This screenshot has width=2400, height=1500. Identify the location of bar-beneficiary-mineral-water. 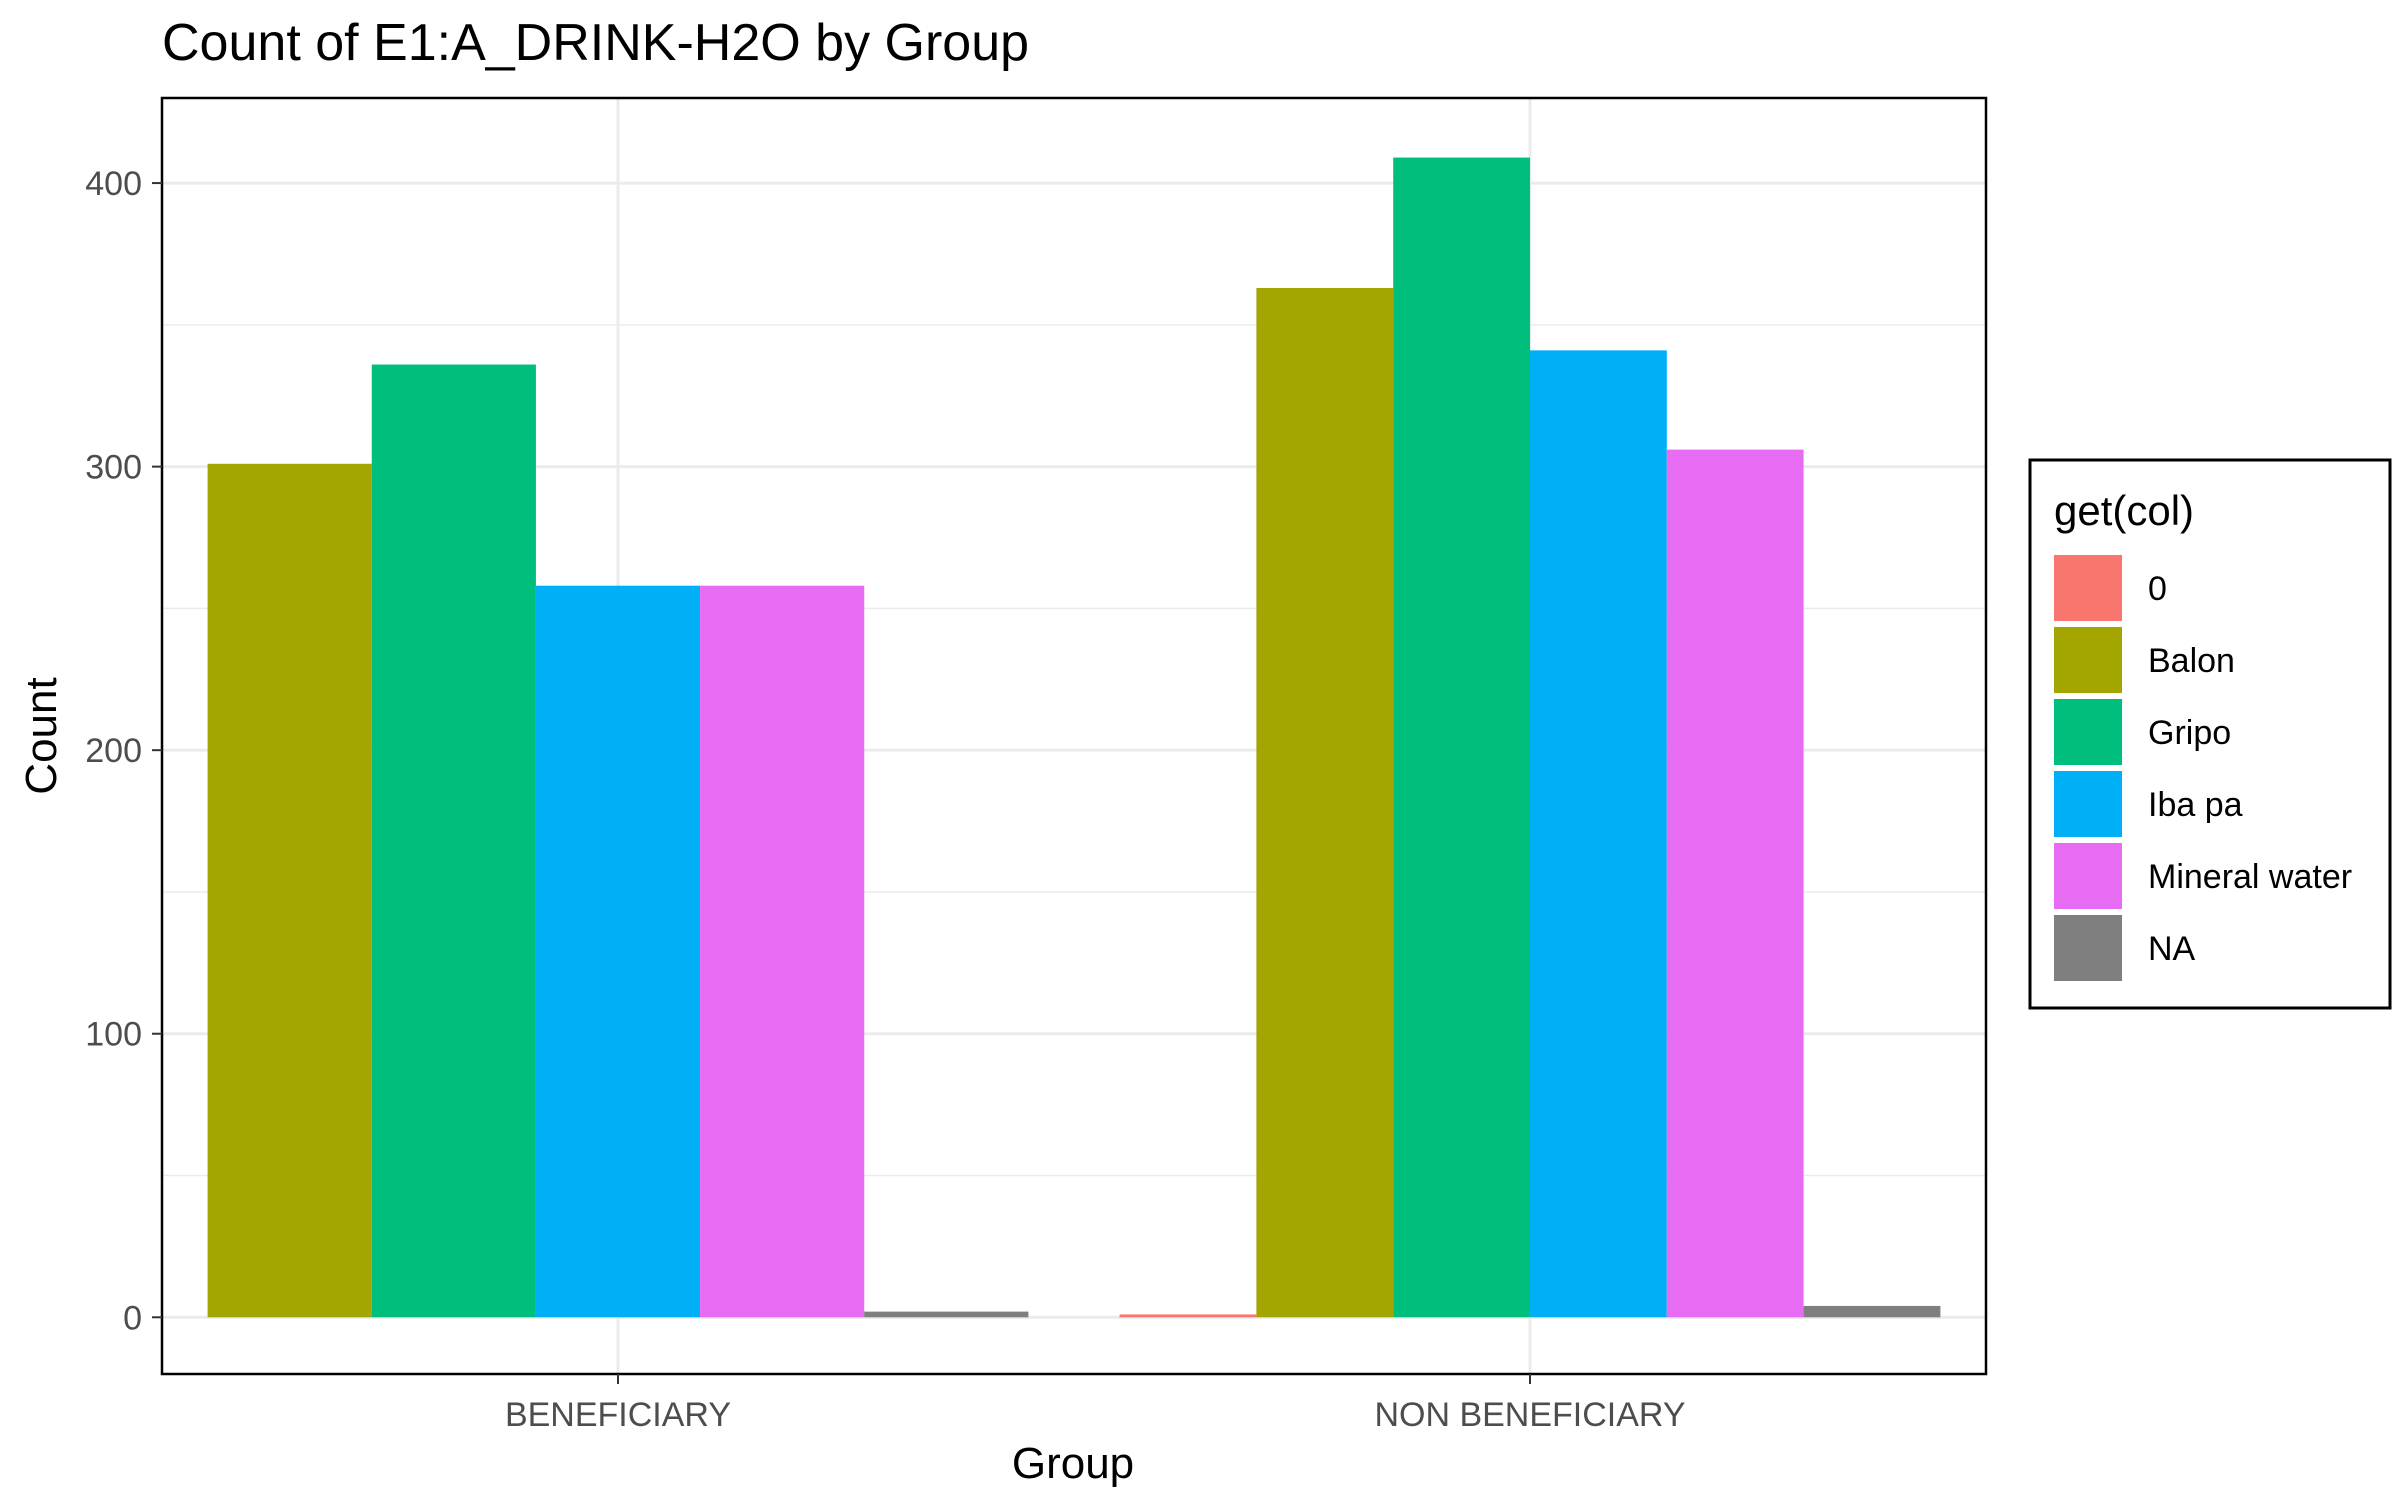
(782, 951).